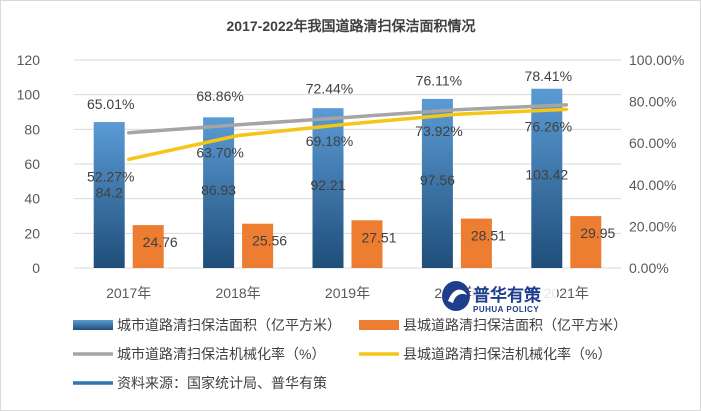 The height and width of the screenshot is (411, 701). I want to click on bar-data-label: 92.21, so click(327, 185).